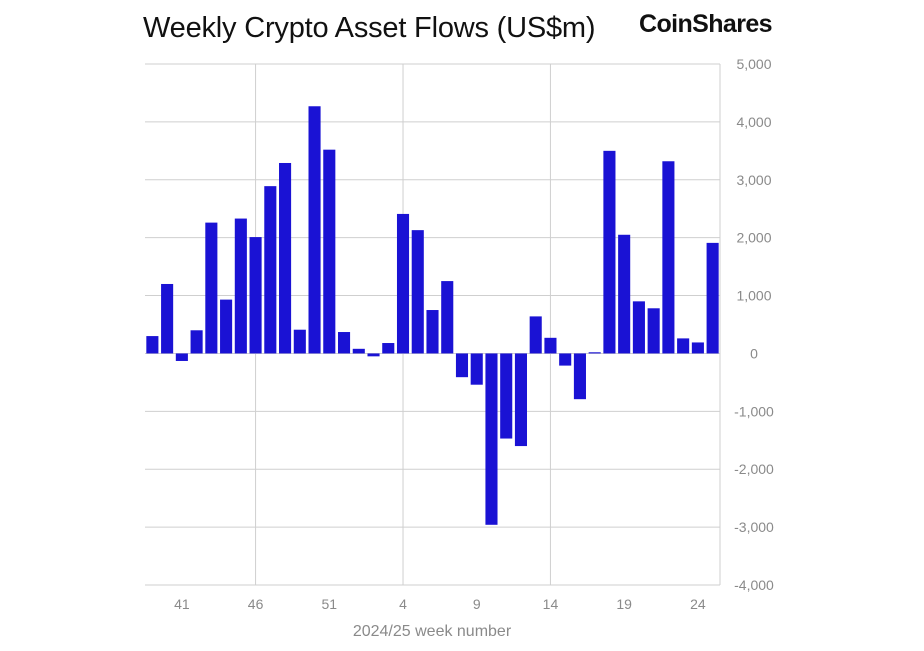 This screenshot has width=924, height=651. I want to click on y-tick-label: 2,000, so click(753, 238).